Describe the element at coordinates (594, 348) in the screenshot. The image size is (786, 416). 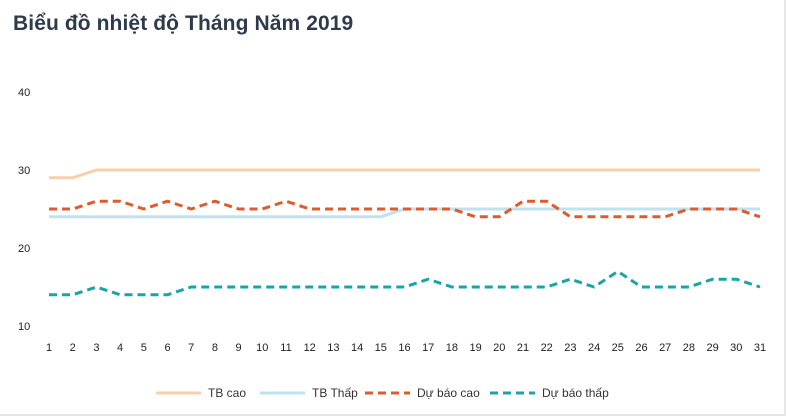
I see `x-tick-label: 24` at that location.